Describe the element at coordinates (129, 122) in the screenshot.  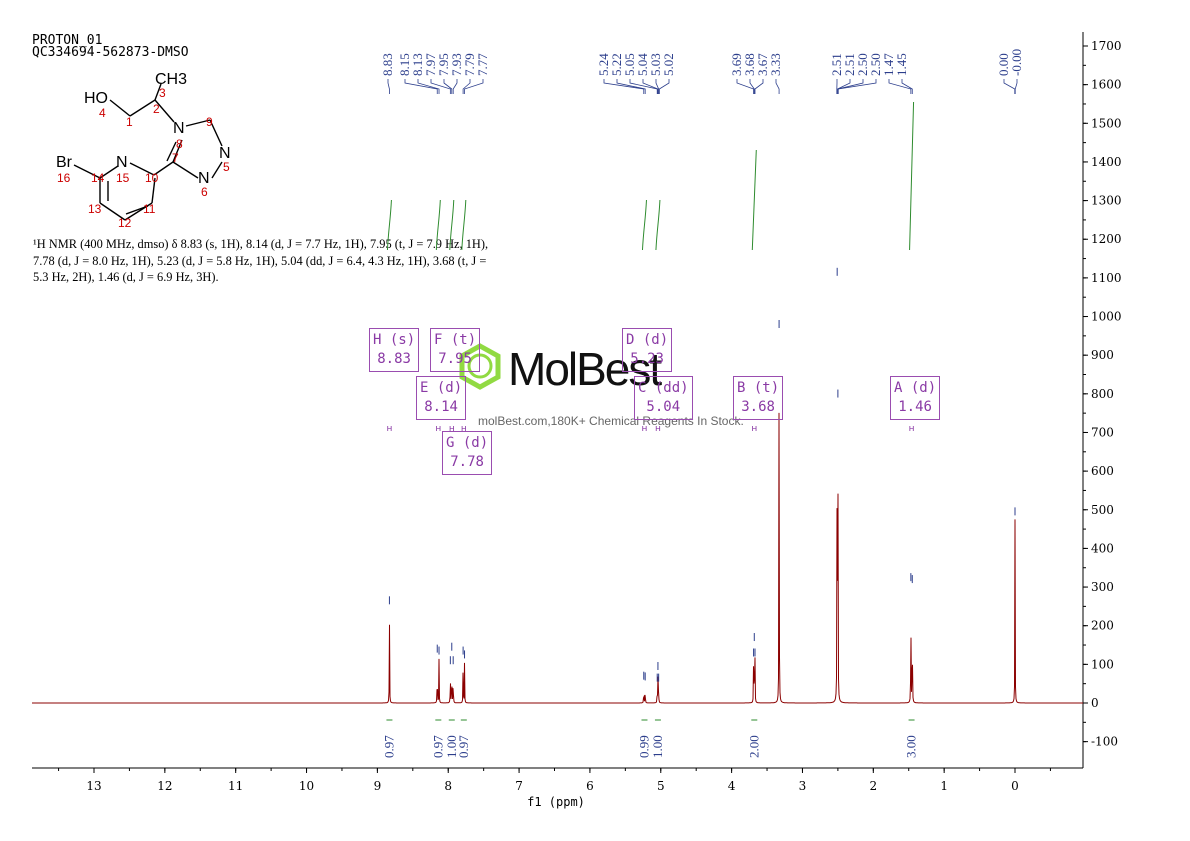
I see `atom-number-1: 1` at that location.